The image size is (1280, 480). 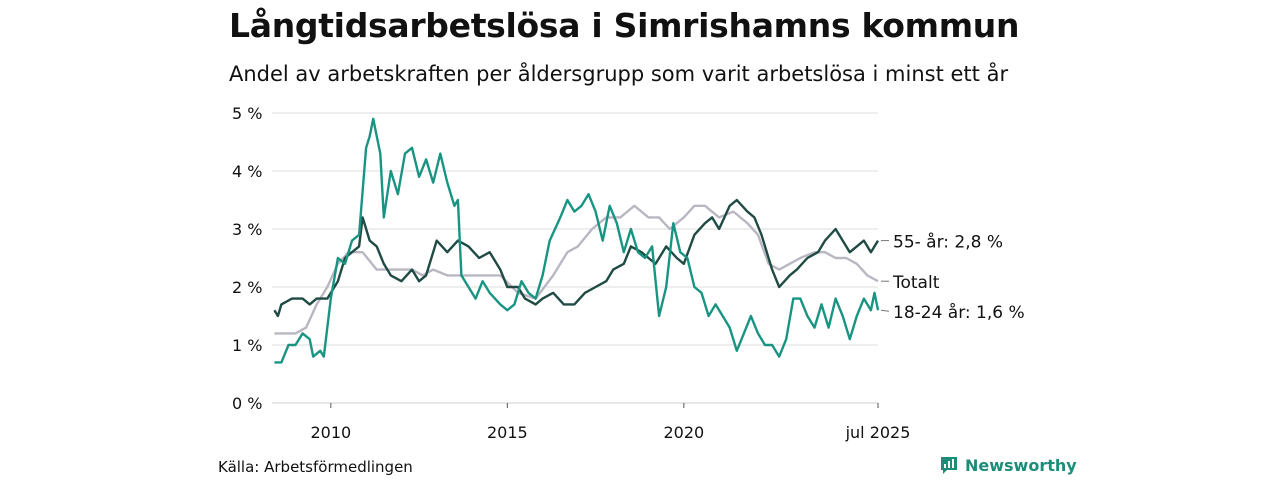 What do you see at coordinates (247, 258) in the screenshot?
I see `y-axis: 0 % 1 % 2 % 3 % 4 % 5 %` at bounding box center [247, 258].